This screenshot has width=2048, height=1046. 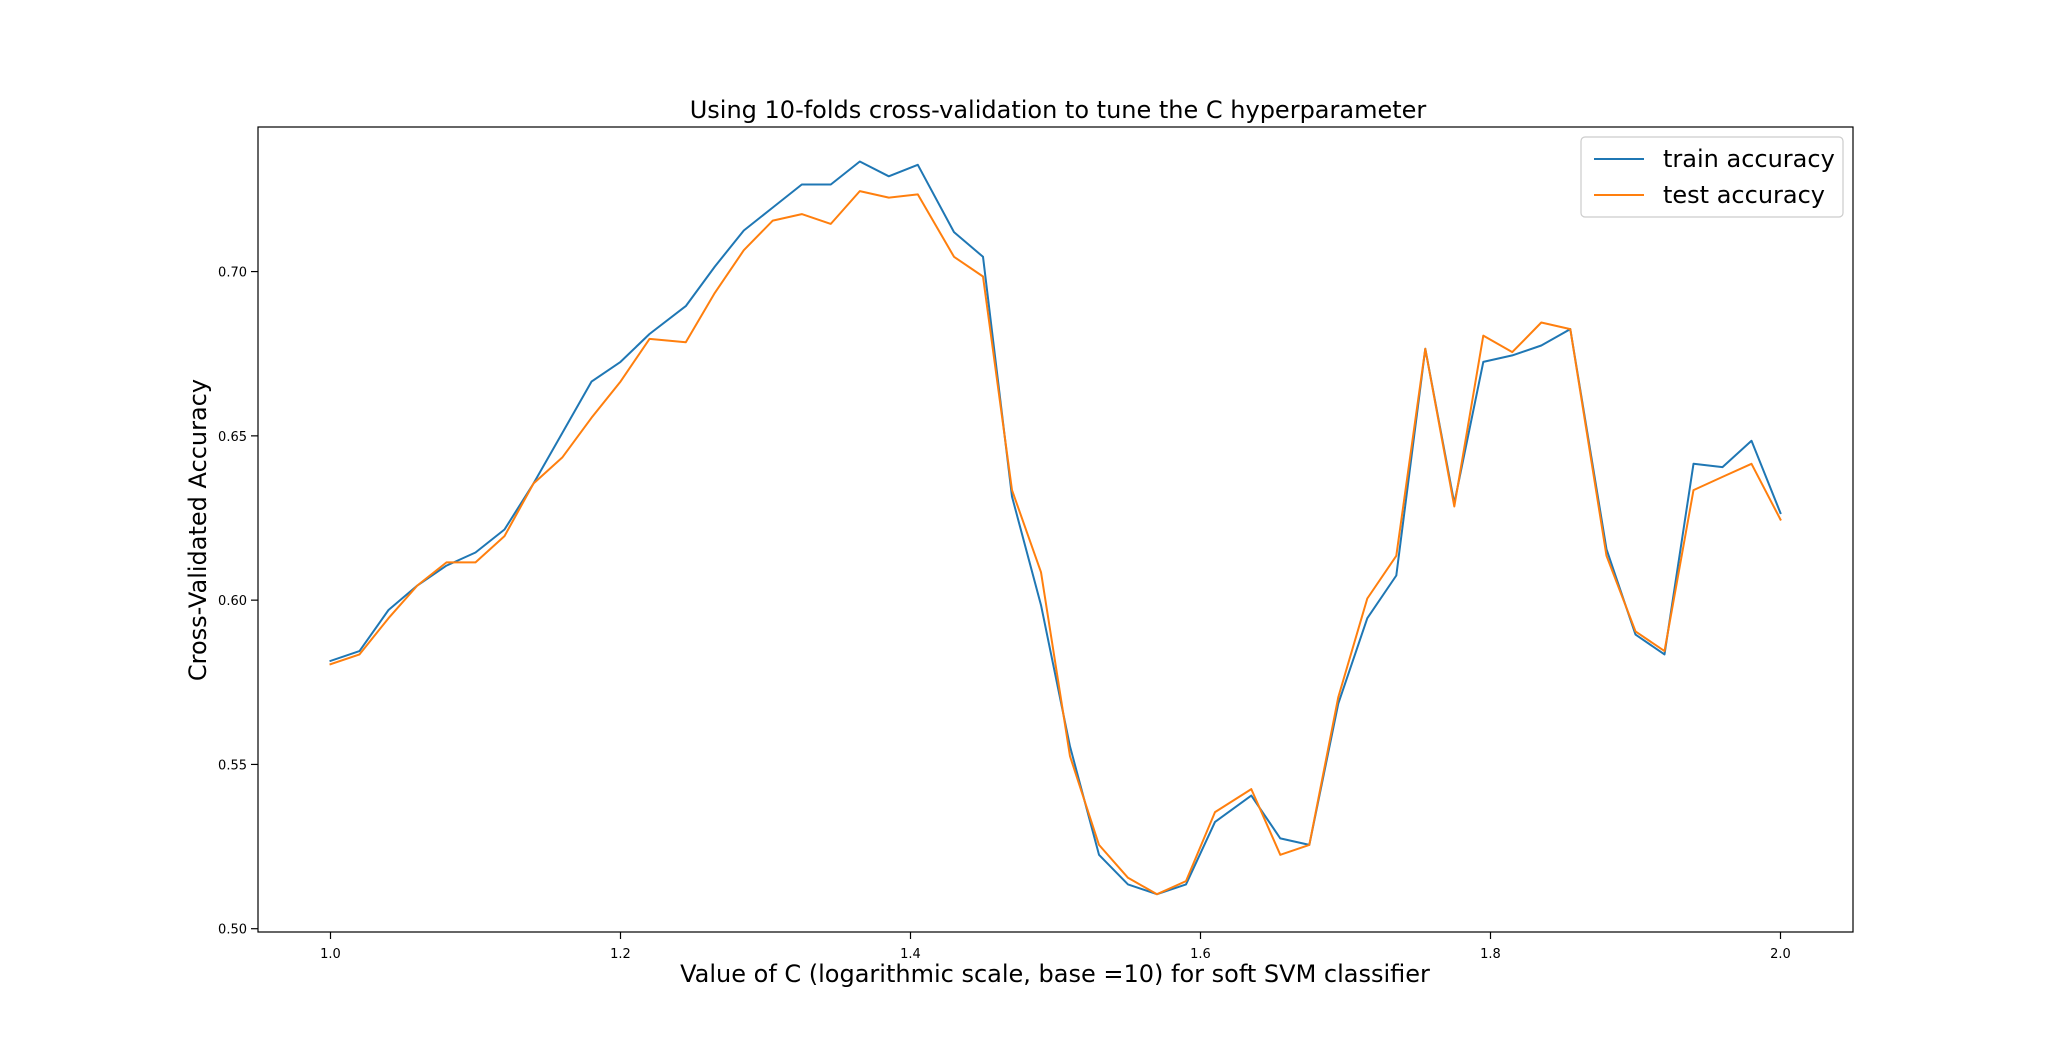 What do you see at coordinates (1200, 954) in the screenshot?
I see `x-tick-label: 1.6` at bounding box center [1200, 954].